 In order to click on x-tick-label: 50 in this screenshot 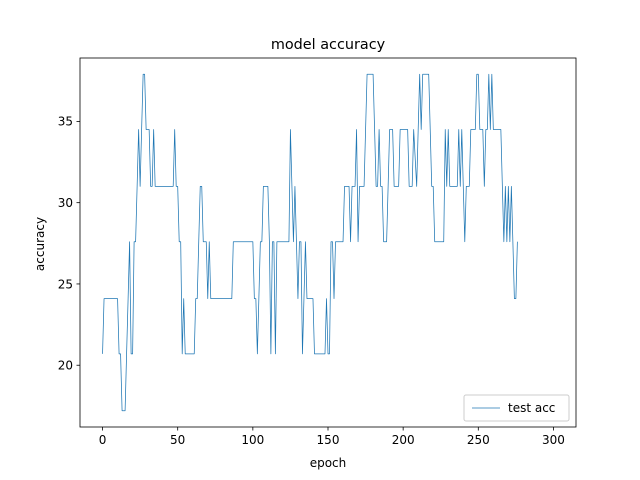, I will do `click(177, 440)`.